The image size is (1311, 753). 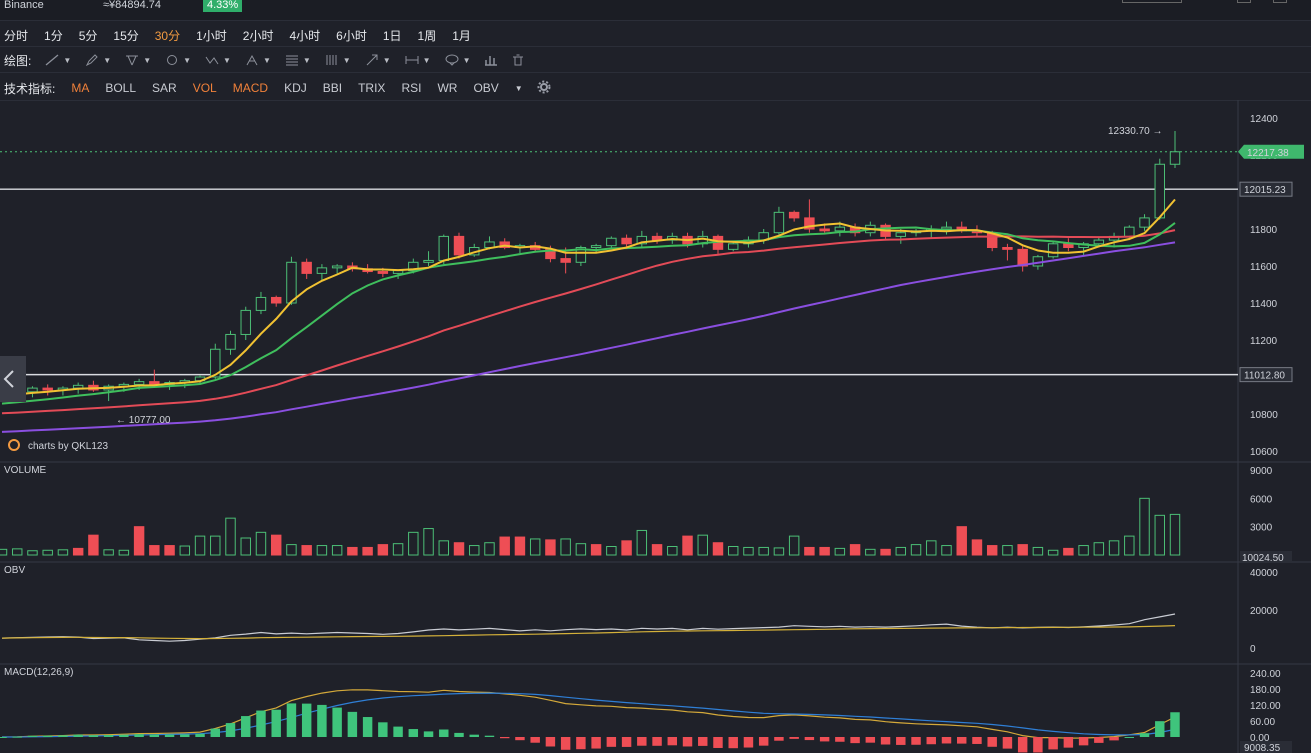 What do you see at coordinates (258, 35) in the screenshot?
I see `timeframe-6: 2小时` at bounding box center [258, 35].